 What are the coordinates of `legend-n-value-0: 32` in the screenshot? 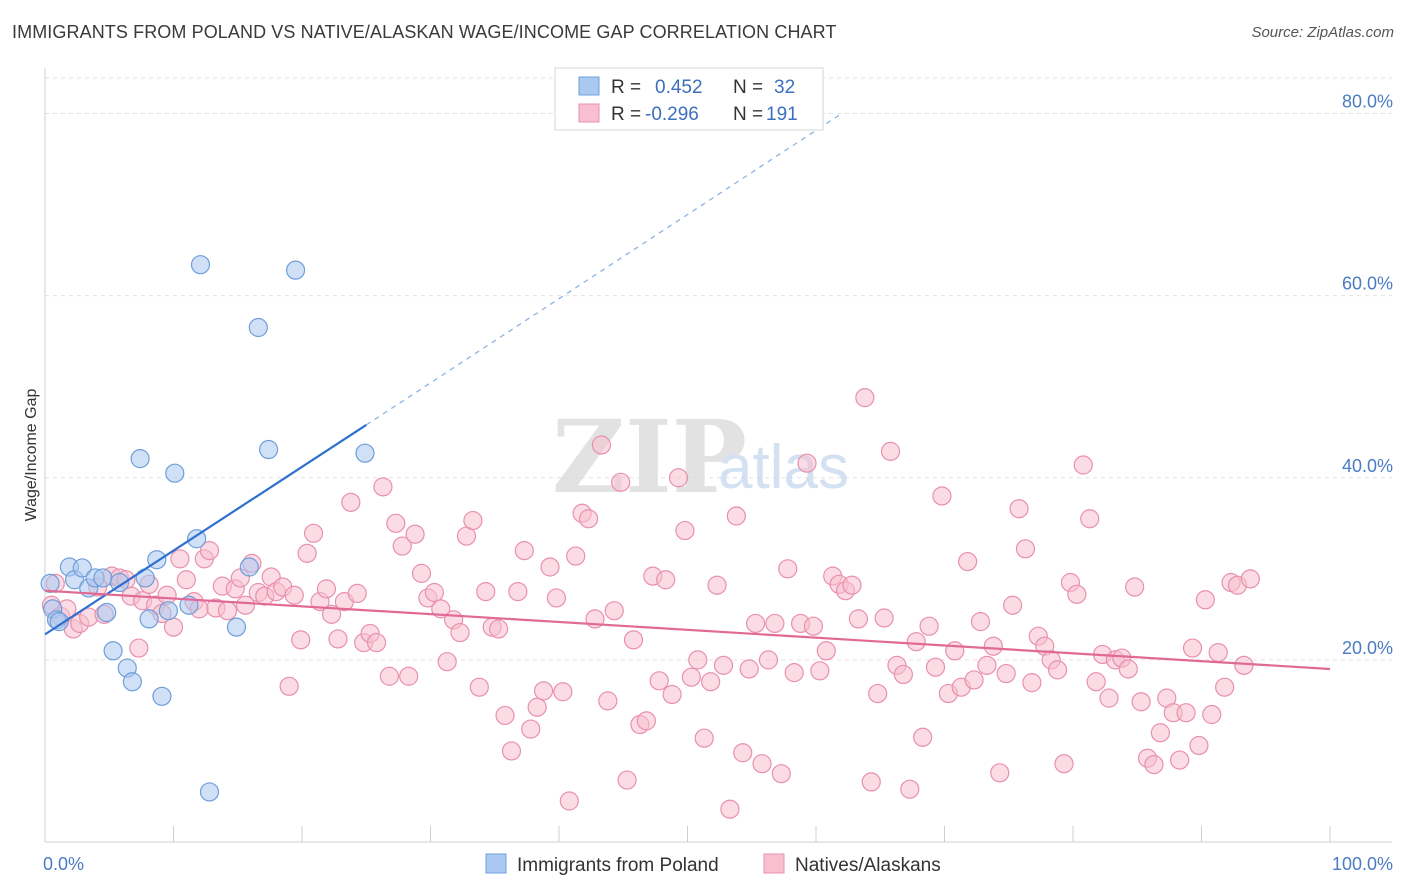 It's located at (784, 87).